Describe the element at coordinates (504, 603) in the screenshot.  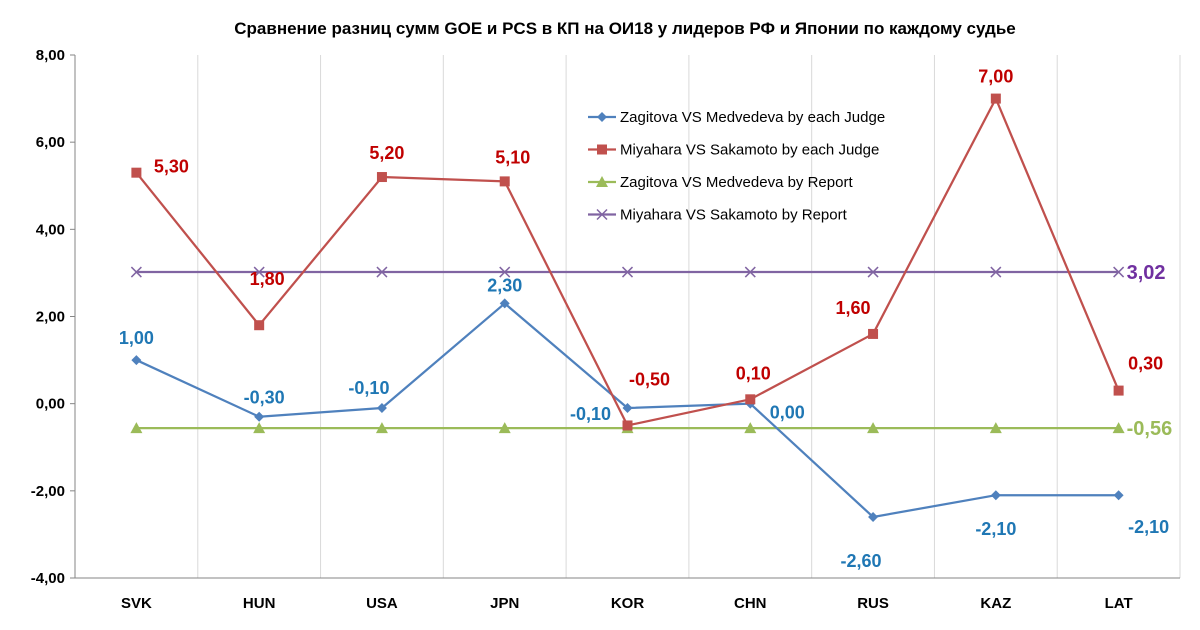
I see `x-tick-label: JPN` at that location.